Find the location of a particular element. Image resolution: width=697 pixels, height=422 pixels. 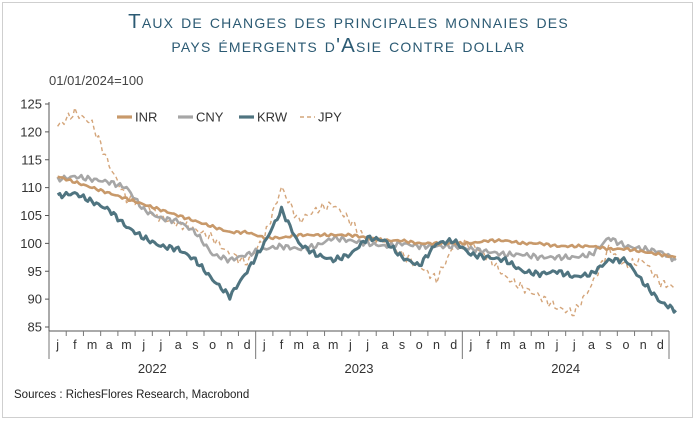

index-base-label: 01/01/2024=100 is located at coordinates (96, 80).